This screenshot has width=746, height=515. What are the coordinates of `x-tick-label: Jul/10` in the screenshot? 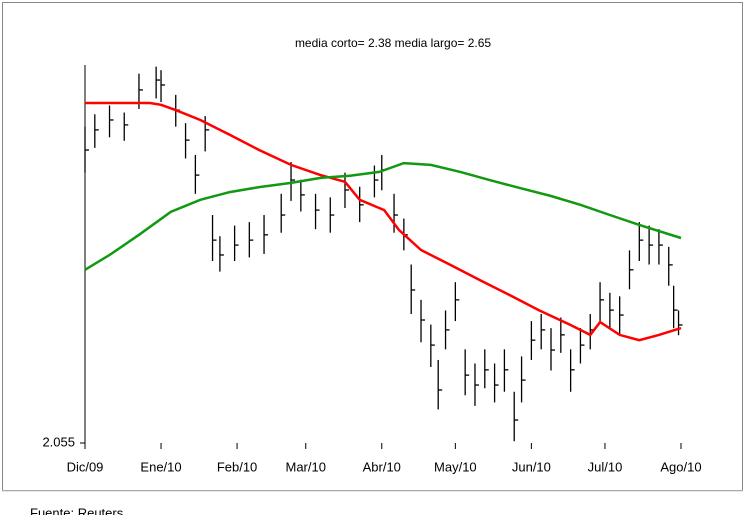 It's located at (605, 466).